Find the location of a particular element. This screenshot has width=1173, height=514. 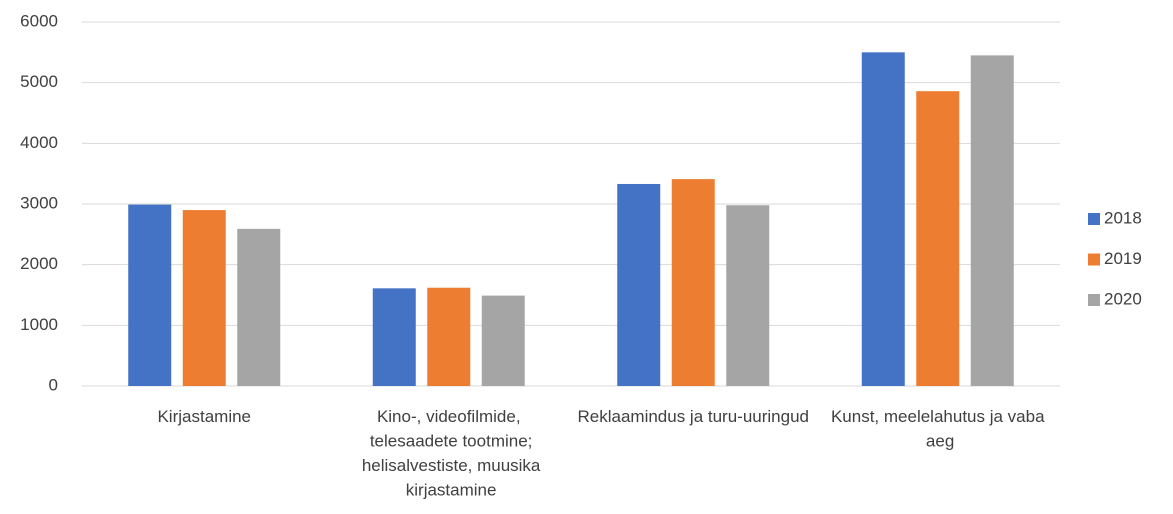

y-tick-label: 2000 is located at coordinates (39, 263).